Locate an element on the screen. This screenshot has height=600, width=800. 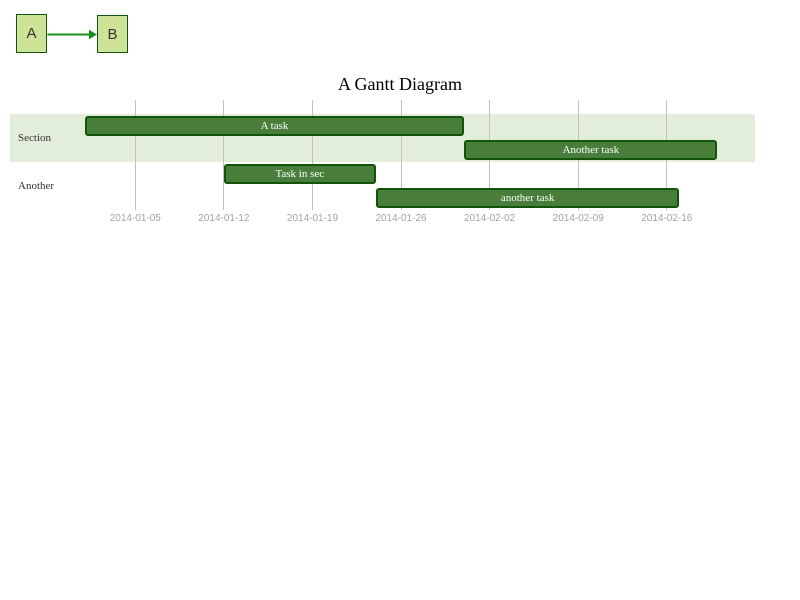
flowchart: A B is located at coordinates (80, 35).